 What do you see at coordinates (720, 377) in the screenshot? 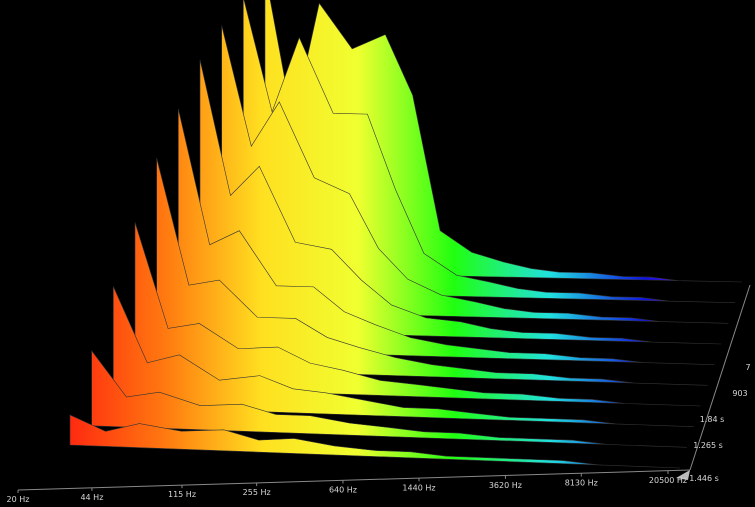
I see `time-axis-line` at bounding box center [720, 377].